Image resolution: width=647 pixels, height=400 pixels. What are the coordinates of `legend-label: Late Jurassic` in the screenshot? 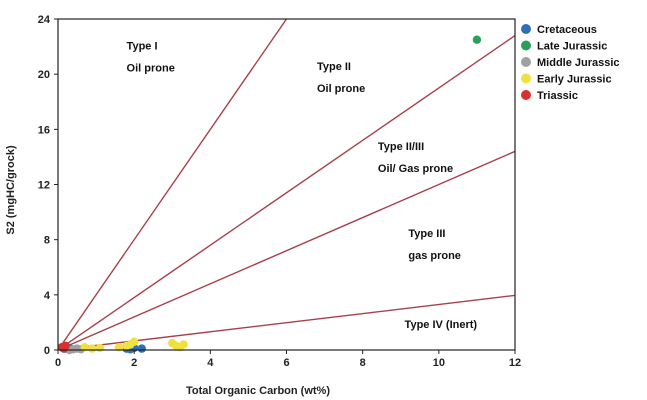 It's located at (572, 47).